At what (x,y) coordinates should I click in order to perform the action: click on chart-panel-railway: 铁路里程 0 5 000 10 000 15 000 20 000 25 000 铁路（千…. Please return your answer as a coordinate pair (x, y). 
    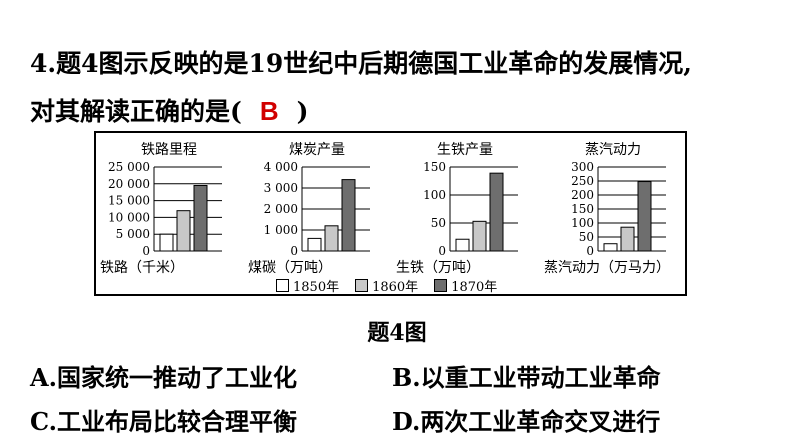
    Looking at the image, I should click on (169, 204).